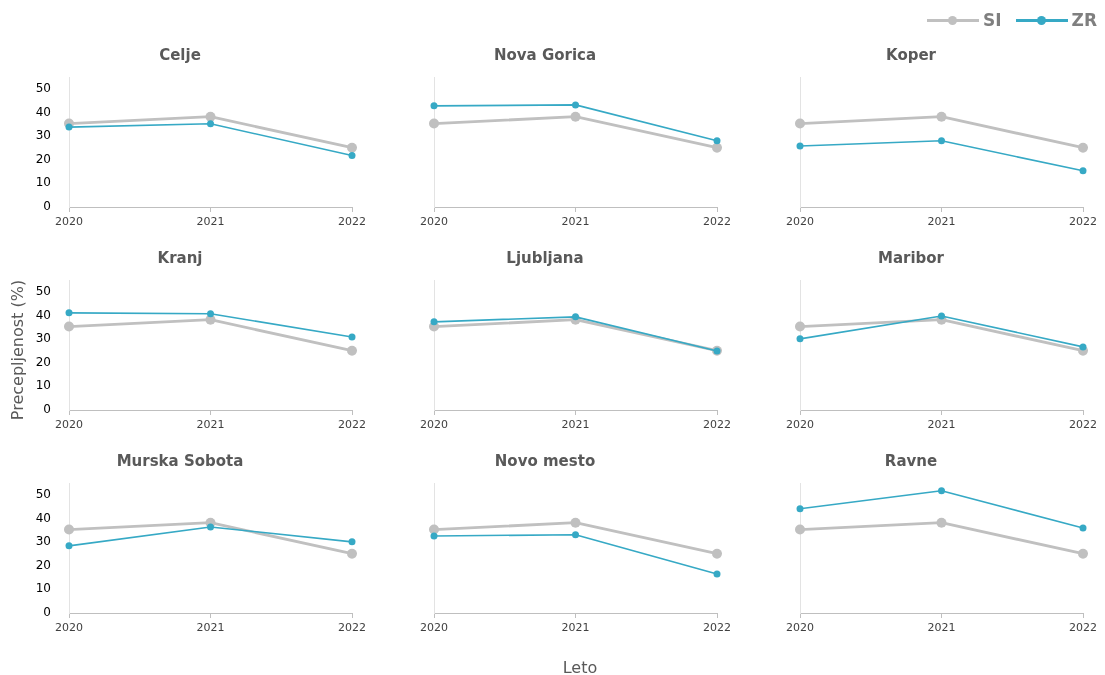  I want to click on chart-title: Koper, so click(911, 54).